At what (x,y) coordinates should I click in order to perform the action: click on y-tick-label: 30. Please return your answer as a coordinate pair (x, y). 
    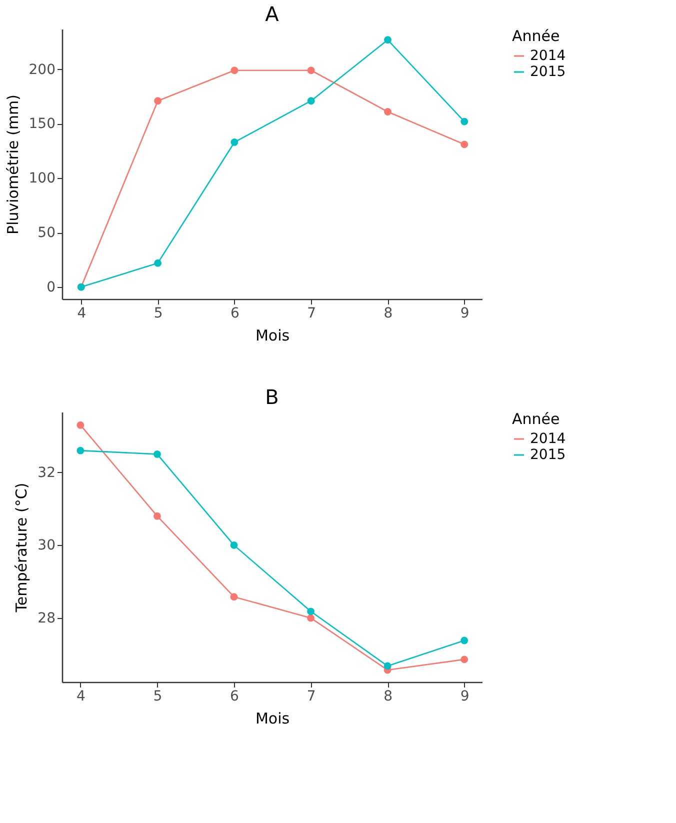
    Looking at the image, I should click on (47, 546).